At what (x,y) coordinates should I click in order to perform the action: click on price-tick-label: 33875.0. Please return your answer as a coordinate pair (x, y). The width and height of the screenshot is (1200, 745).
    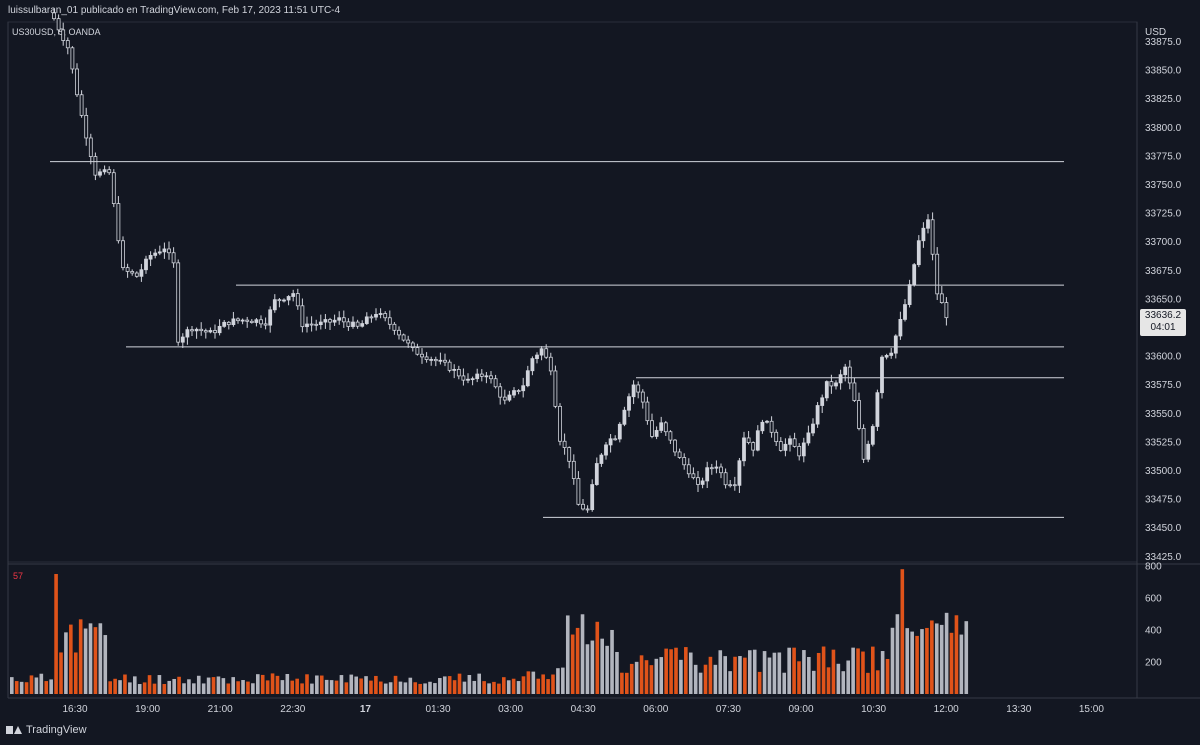
    Looking at the image, I should click on (1163, 42).